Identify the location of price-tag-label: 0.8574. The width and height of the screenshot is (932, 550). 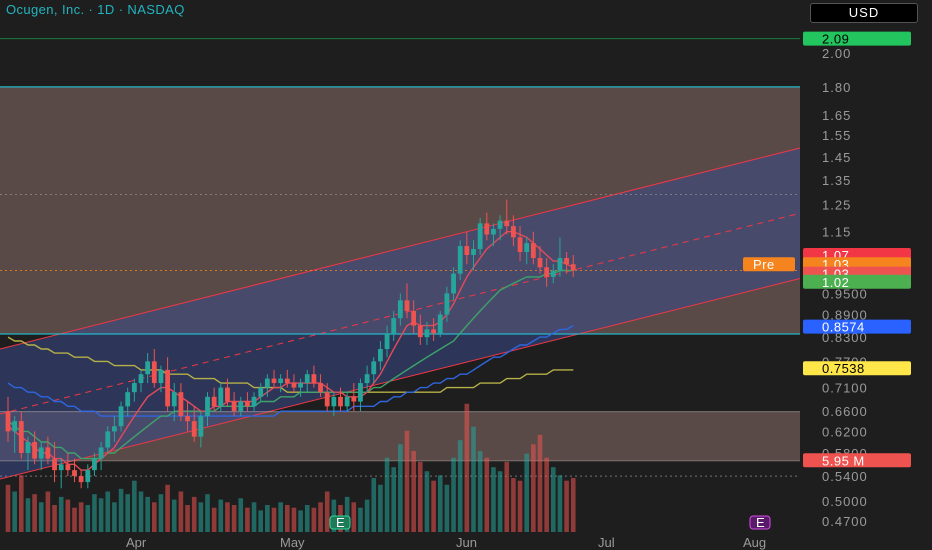
(843, 327).